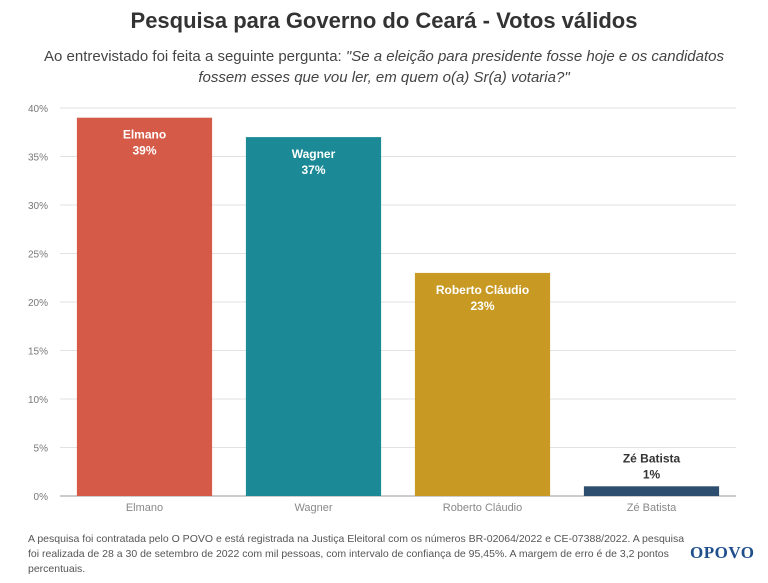 The width and height of the screenshot is (768, 583). What do you see at coordinates (38, 303) in the screenshot?
I see `y-tick-label: 20%` at bounding box center [38, 303].